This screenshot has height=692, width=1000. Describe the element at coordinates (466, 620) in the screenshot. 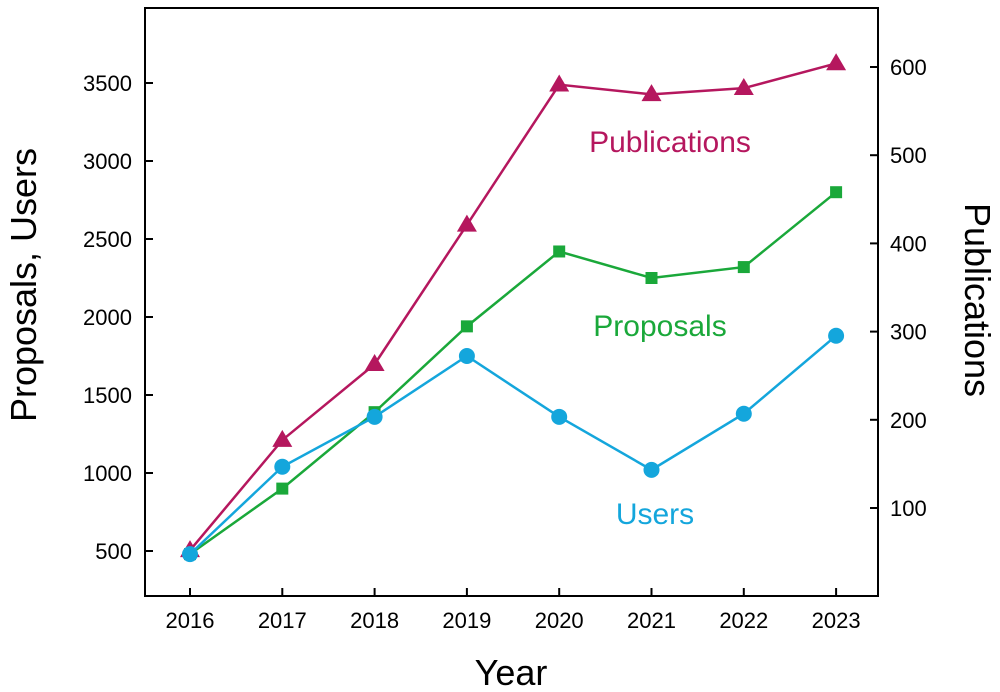

I see `x-tick-label: 2019` at that location.